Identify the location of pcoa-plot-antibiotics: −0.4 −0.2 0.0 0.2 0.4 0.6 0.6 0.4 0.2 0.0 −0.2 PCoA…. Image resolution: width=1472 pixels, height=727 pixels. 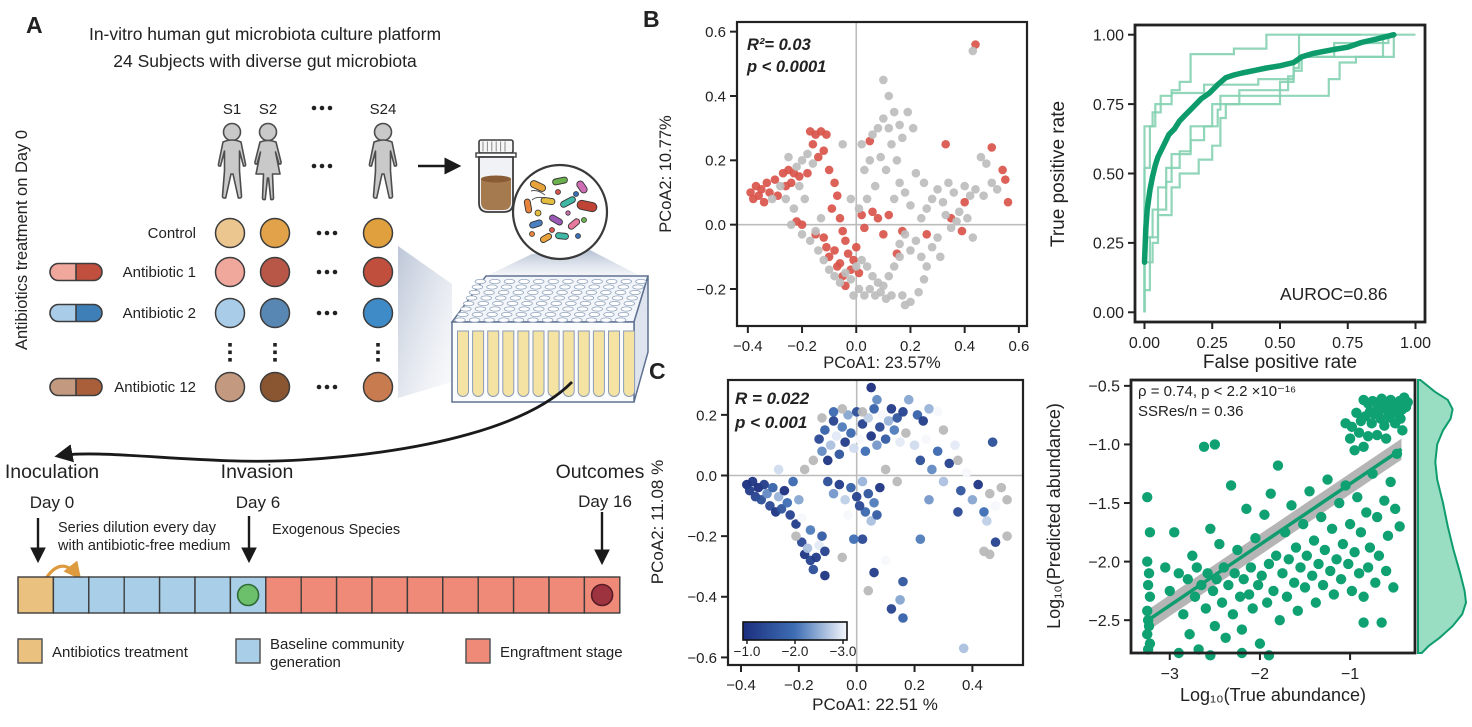
(843, 196).